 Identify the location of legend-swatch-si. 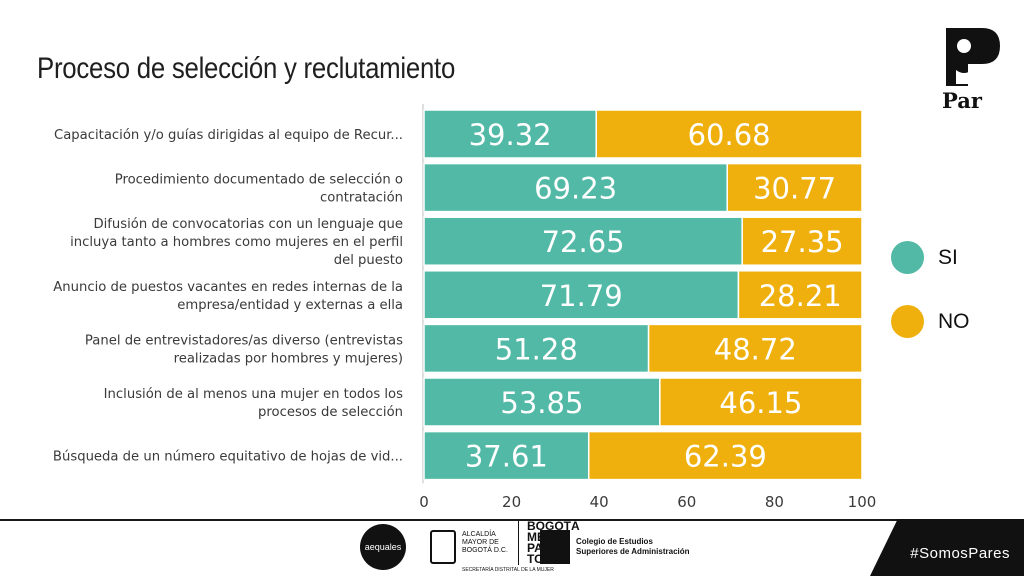
(907, 257).